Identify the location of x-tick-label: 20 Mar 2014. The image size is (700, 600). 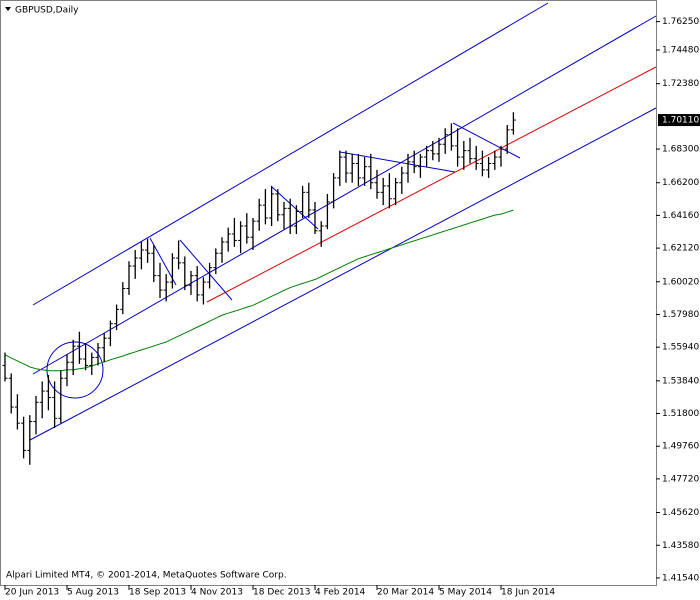
(405, 593).